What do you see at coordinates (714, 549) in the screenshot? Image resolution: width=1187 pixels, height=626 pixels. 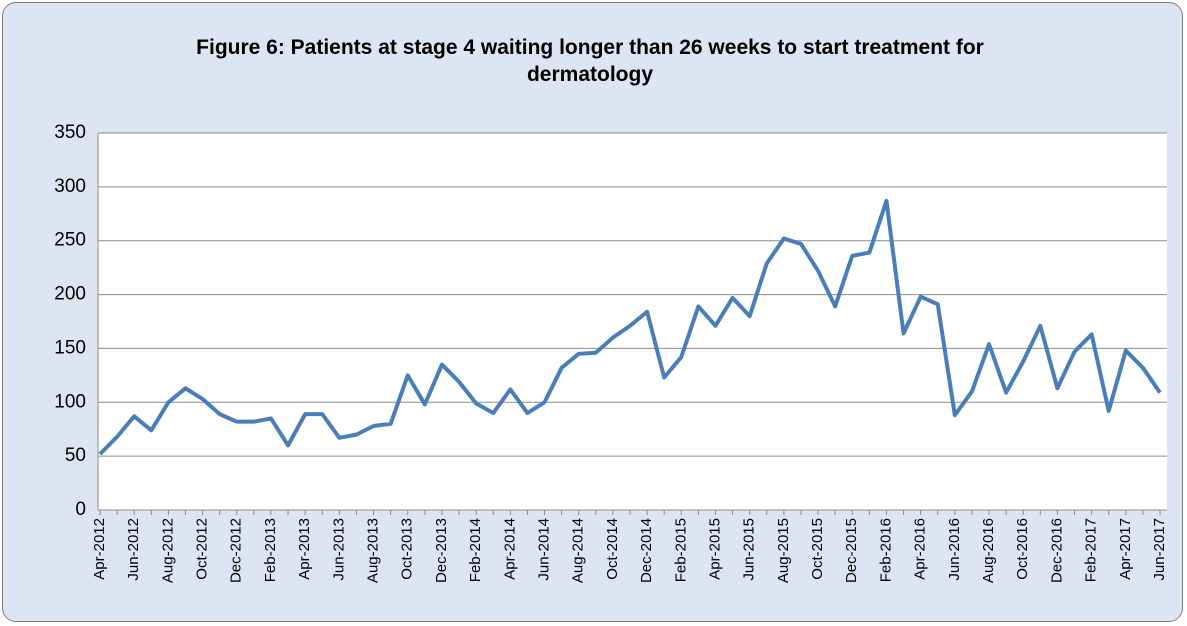 I see `x-tick-label: Apr-2015` at bounding box center [714, 549].